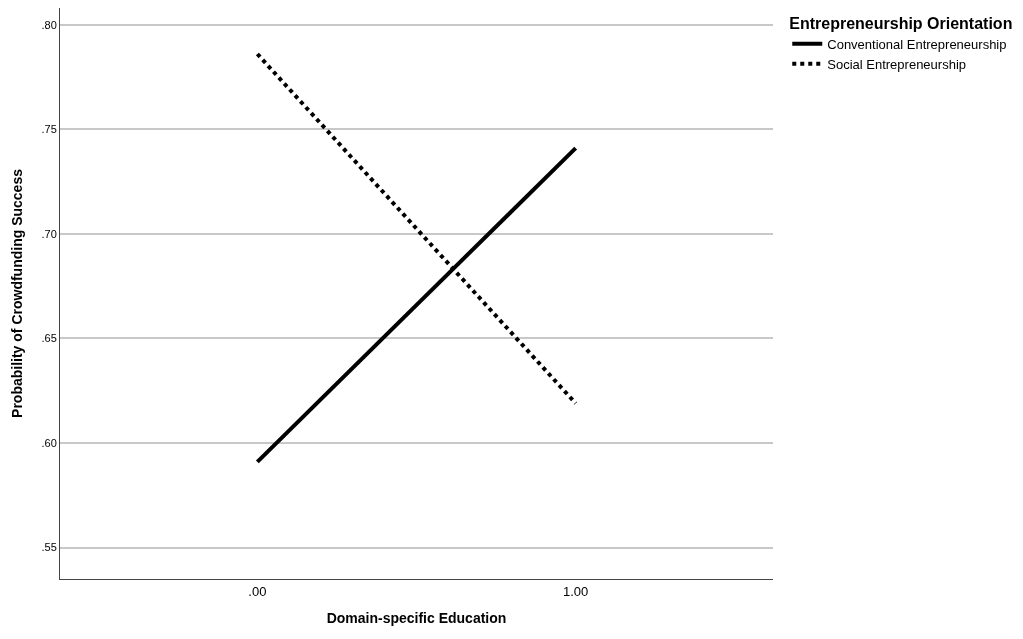 The width and height of the screenshot is (1023, 639). I want to click on y-tick-label: .80, so click(49, 24).